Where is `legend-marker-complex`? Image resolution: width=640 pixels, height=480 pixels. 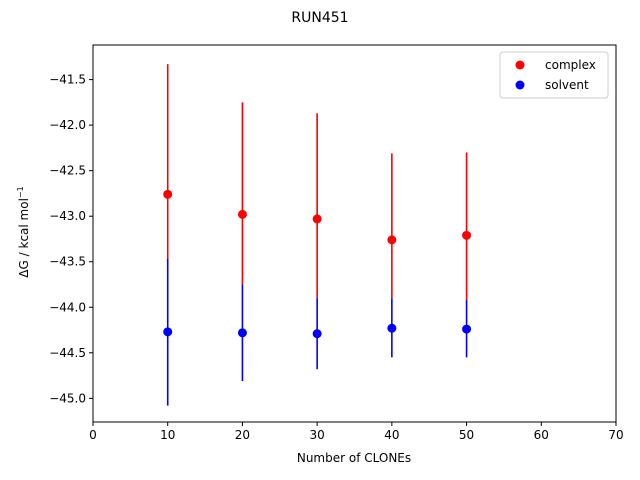 legend-marker-complex is located at coordinates (520, 65).